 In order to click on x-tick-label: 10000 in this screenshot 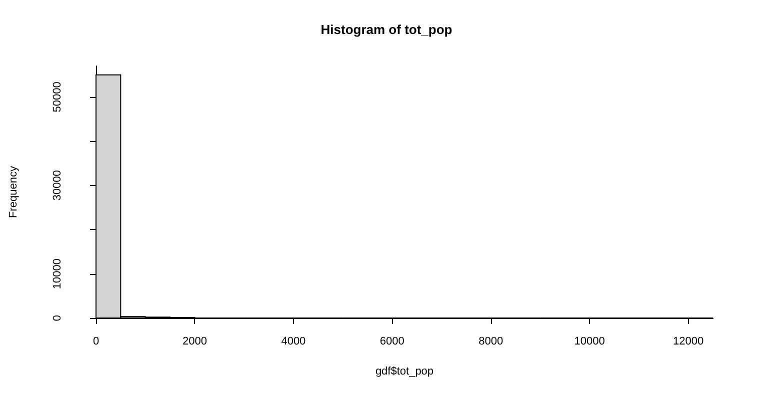, I will do `click(589, 342)`.